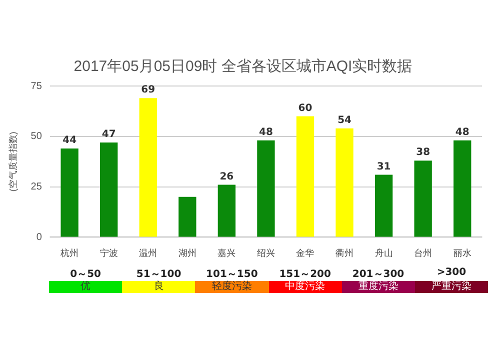 This screenshot has width=500, height=362. What do you see at coordinates (85, 274) in the screenshot?
I see `text: 0～50` at bounding box center [85, 274].